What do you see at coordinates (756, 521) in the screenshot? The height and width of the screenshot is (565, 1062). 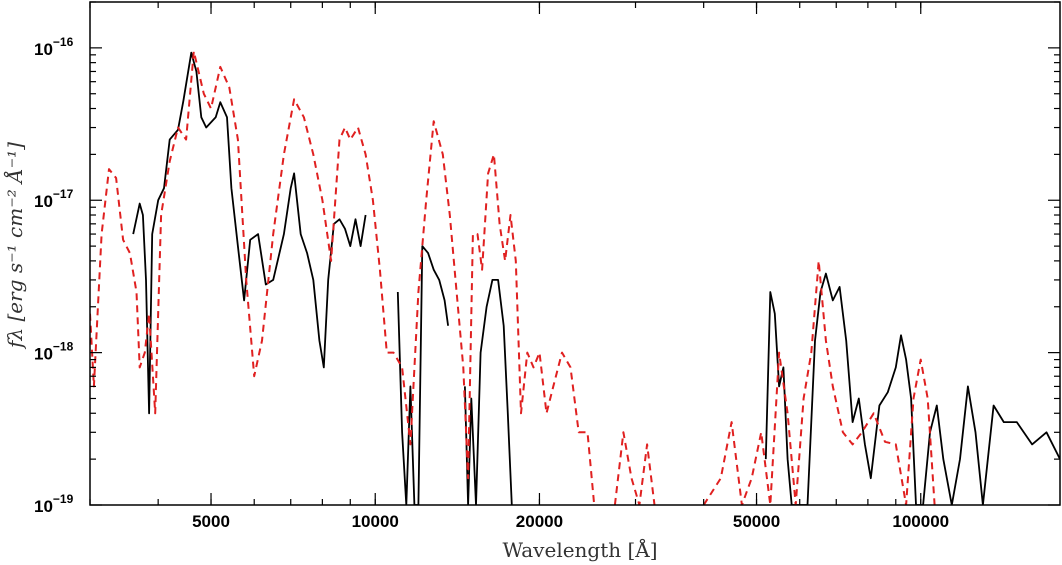 I see `x-tick-label: 50000` at bounding box center [756, 521].